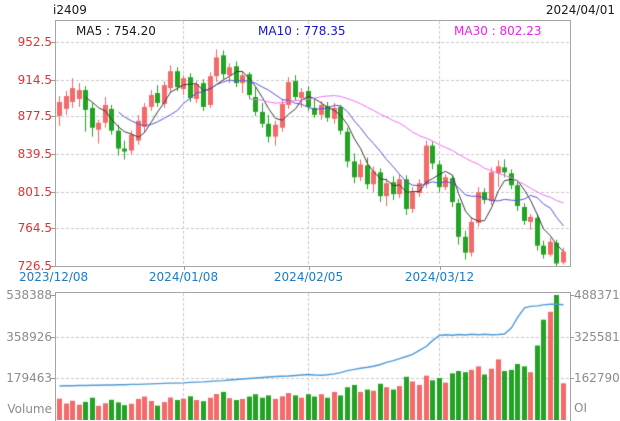 The image size is (620, 421). Describe the element at coordinates (439, 277) in the screenshot. I see `date-tick-label: 2024/03/12` at that location.